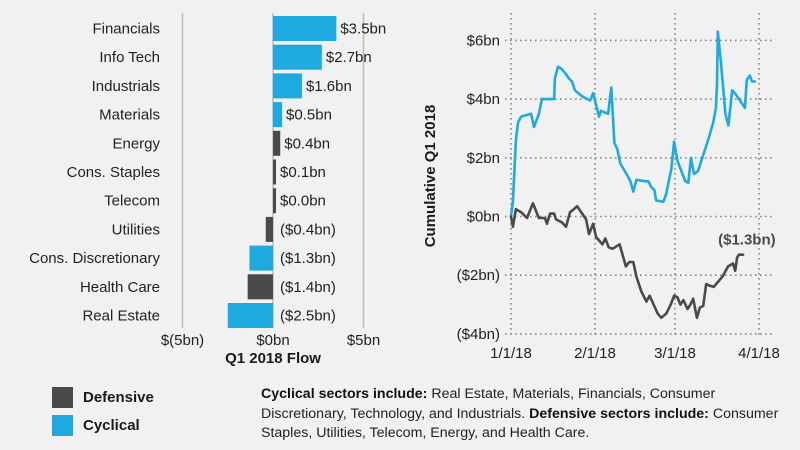 This screenshot has width=800, height=450. I want to click on bar-category-label: Materials, so click(129, 115).